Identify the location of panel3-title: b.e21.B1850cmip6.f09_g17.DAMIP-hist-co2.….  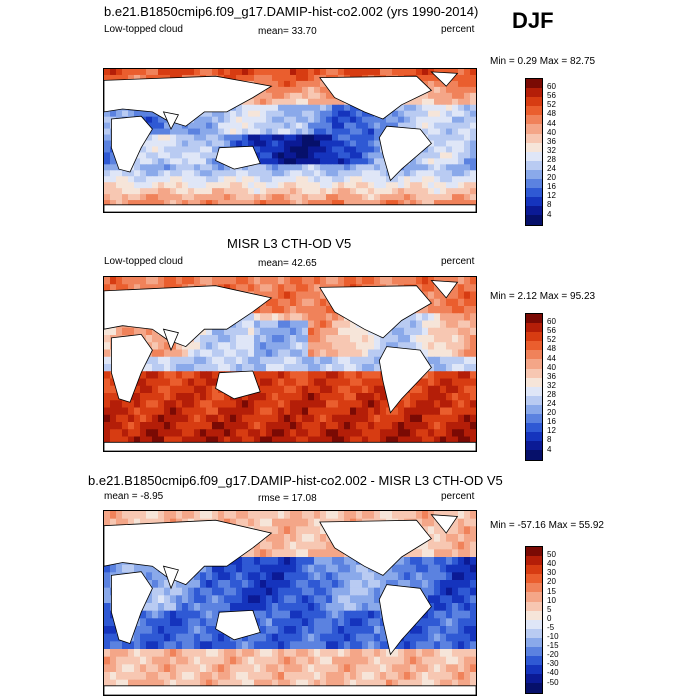
(295, 480).